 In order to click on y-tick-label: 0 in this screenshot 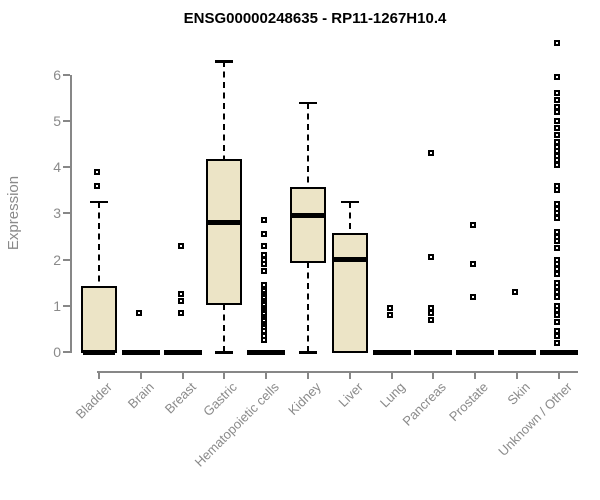, I will do `click(57, 352)`.